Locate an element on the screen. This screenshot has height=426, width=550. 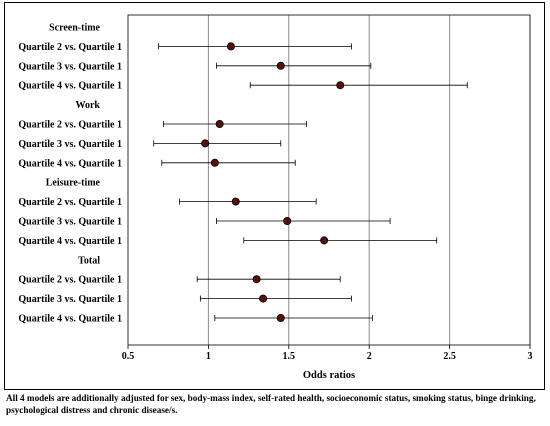
x-tick-label: 2.5 is located at coordinates (449, 356).